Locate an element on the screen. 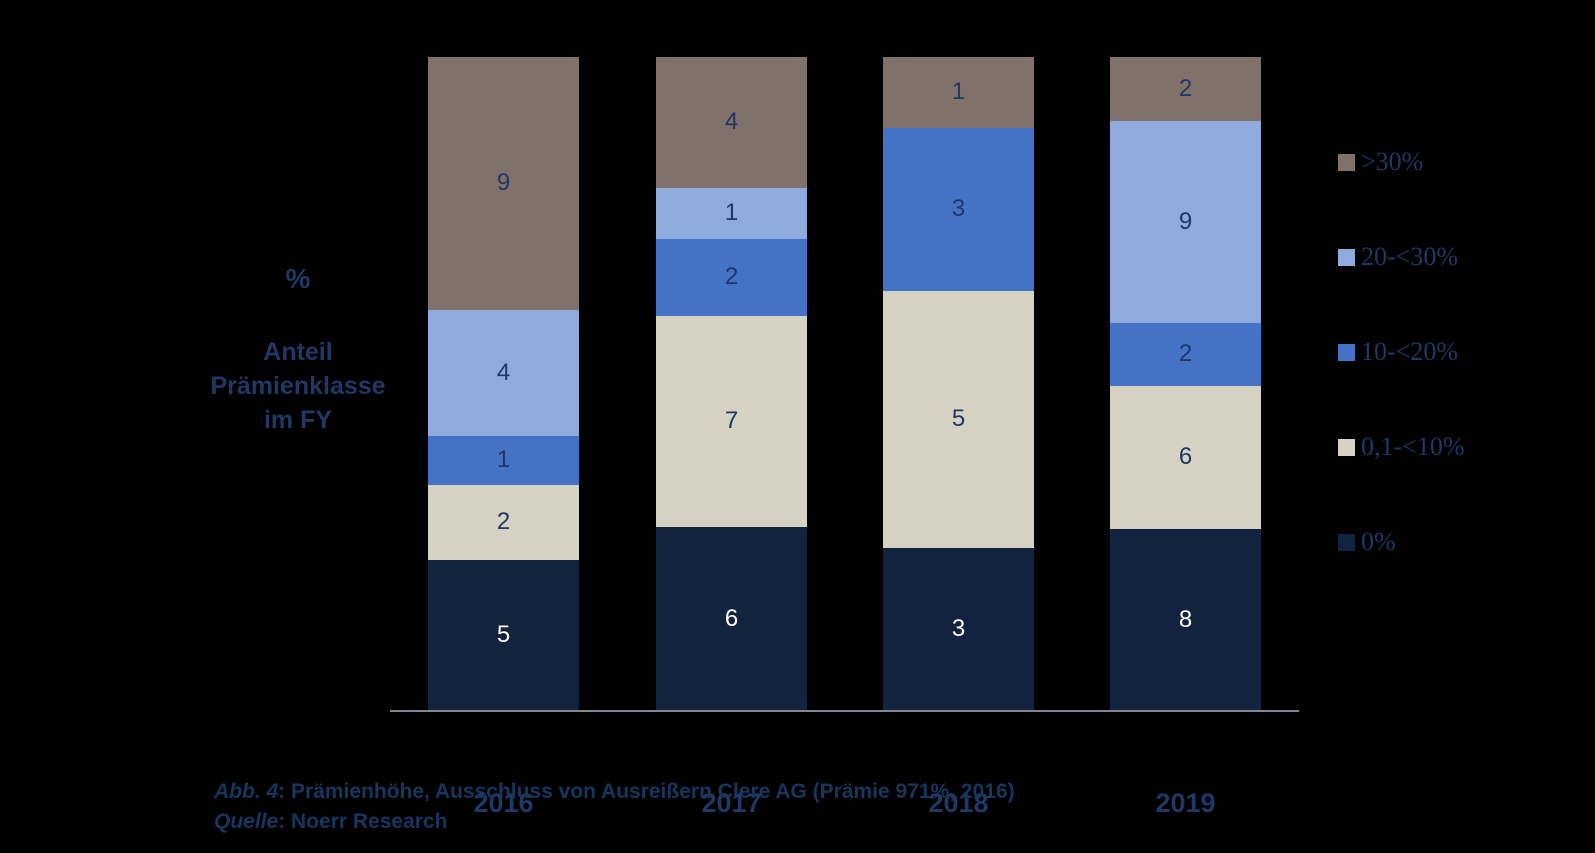  segment-2017-20-<30%: 1 is located at coordinates (731, 213).